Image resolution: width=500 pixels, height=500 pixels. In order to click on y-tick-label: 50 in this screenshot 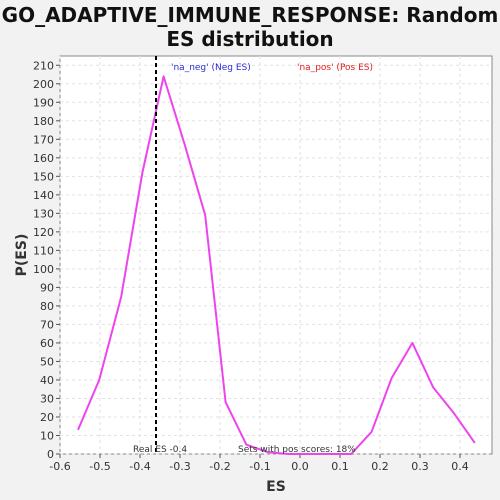, I will do `click(47, 361)`.